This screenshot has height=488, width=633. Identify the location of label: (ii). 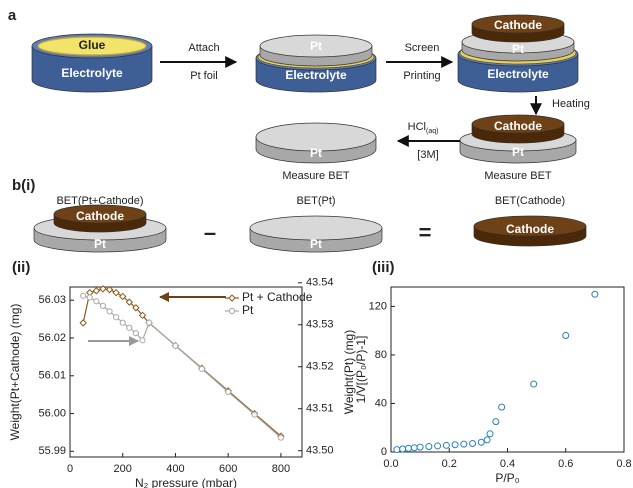
(21, 267).